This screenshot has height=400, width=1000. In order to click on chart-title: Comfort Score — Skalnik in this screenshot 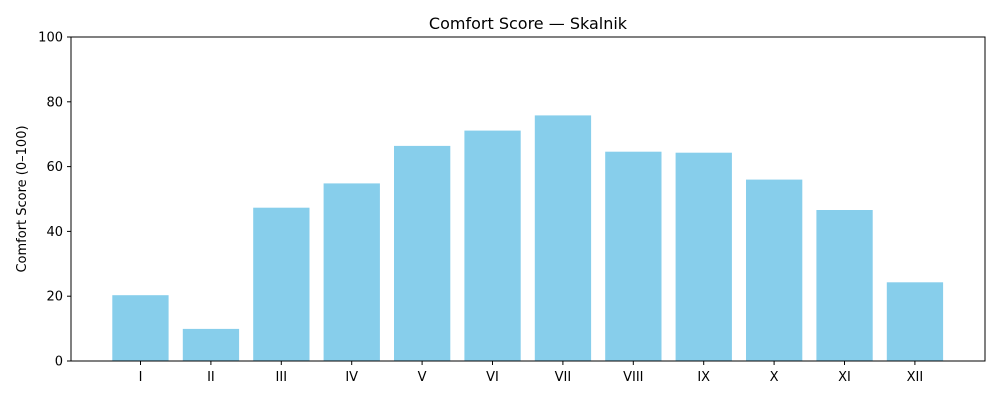, I will do `click(528, 23)`.